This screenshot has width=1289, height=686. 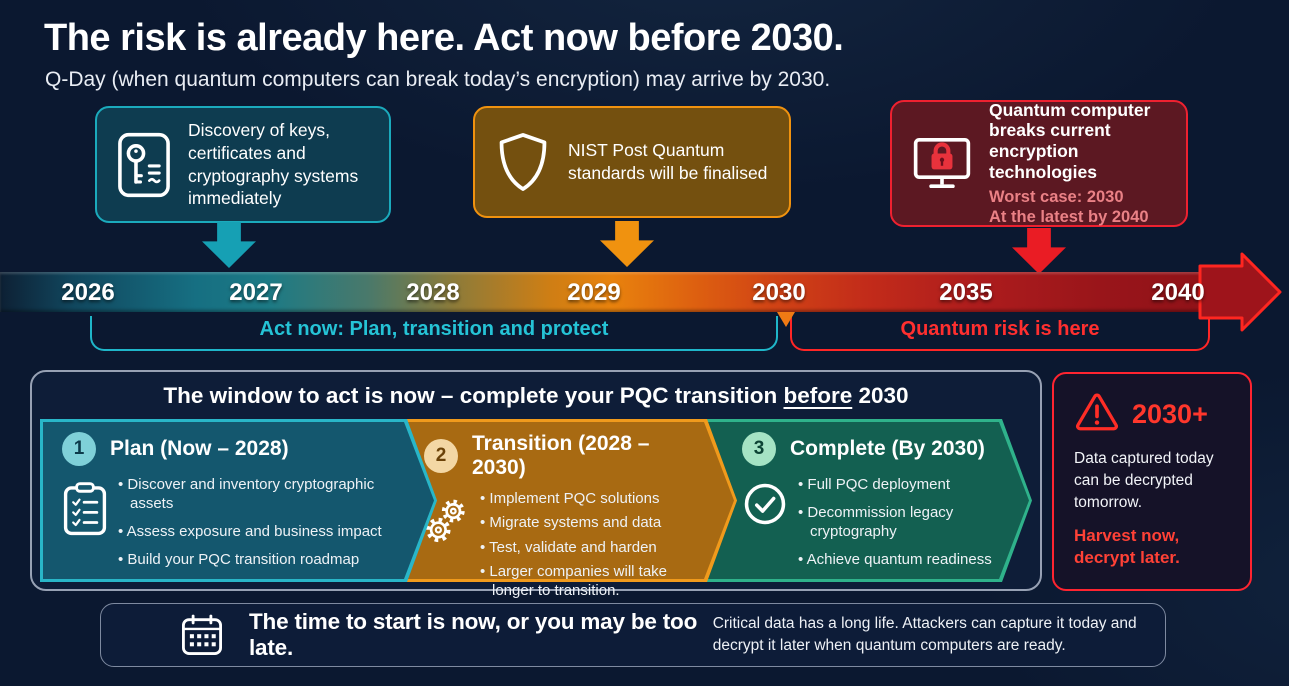 What do you see at coordinates (1039, 251) in the screenshot?
I see `timeline-pointer-arrow-red` at bounding box center [1039, 251].